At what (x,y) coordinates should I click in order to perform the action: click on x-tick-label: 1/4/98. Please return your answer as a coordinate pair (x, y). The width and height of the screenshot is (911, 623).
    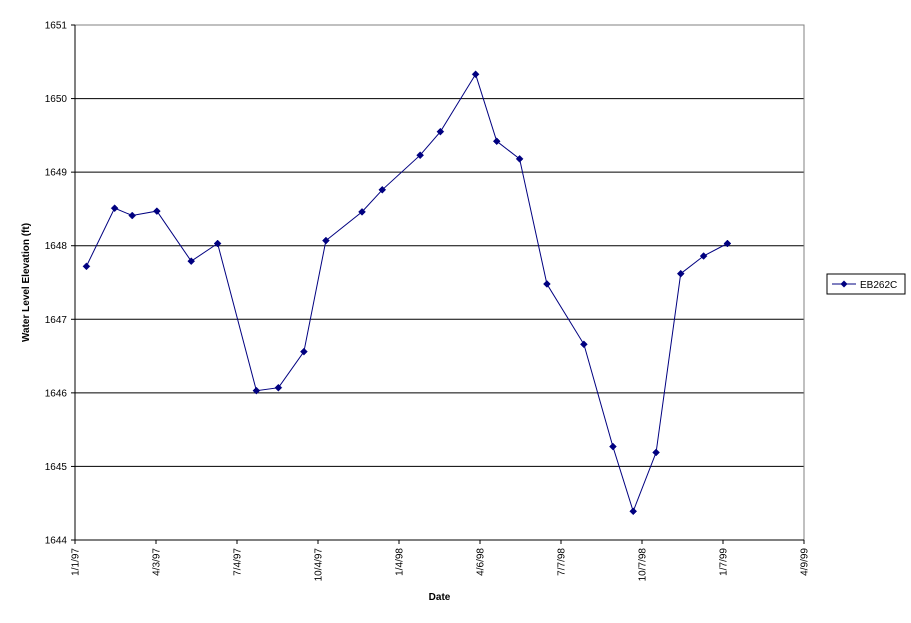
    Looking at the image, I should click on (400, 562).